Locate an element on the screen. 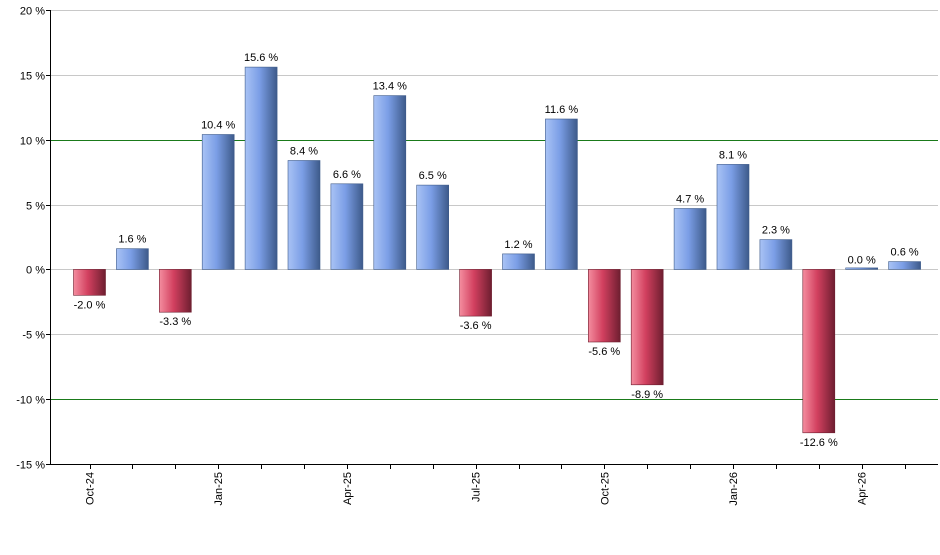  bar-value-label: -12.6 % is located at coordinates (819, 443).